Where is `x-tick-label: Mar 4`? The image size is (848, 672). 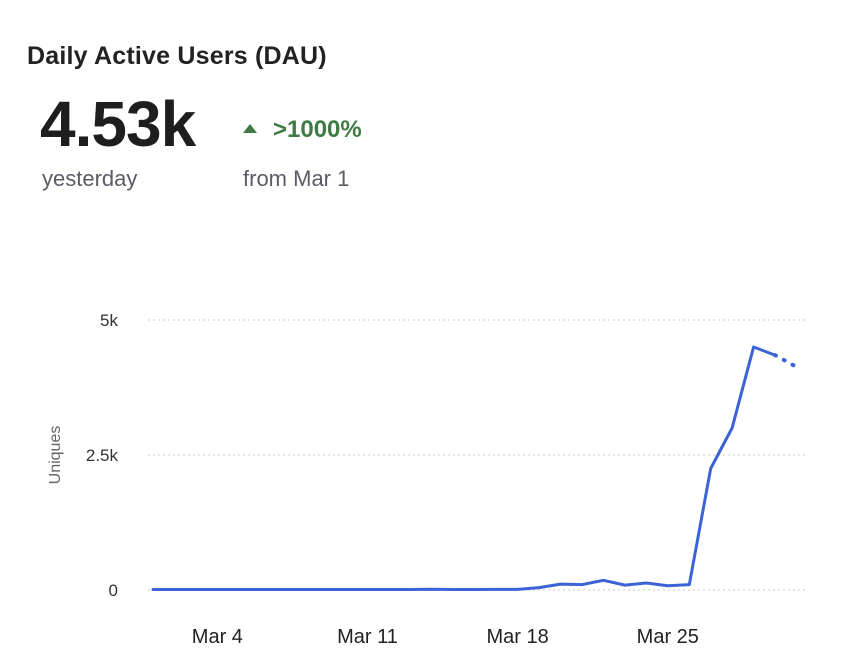
x-tick-label: Mar 4 is located at coordinates (217, 637).